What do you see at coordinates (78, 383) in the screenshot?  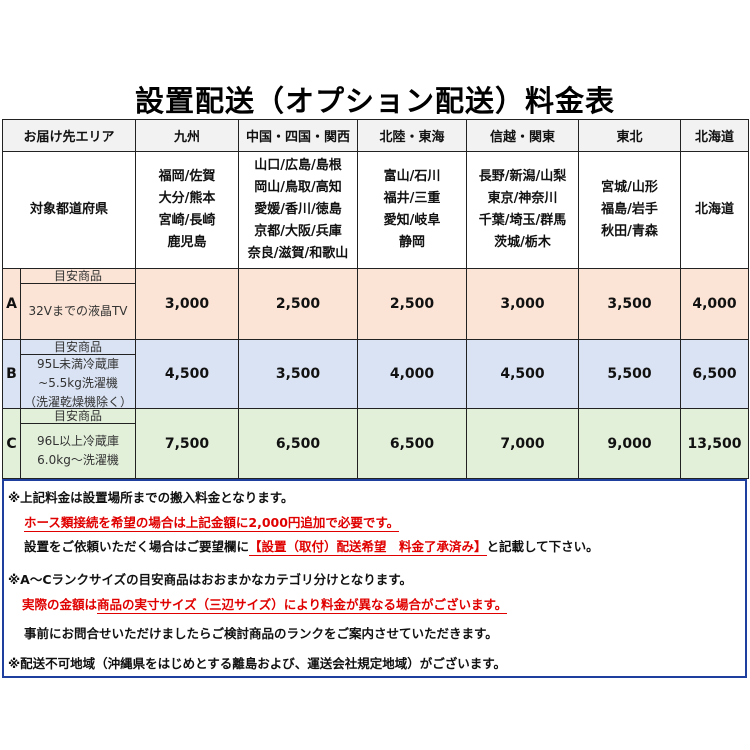 I see `rank-item: ~5.5kg洗濯機` at bounding box center [78, 383].